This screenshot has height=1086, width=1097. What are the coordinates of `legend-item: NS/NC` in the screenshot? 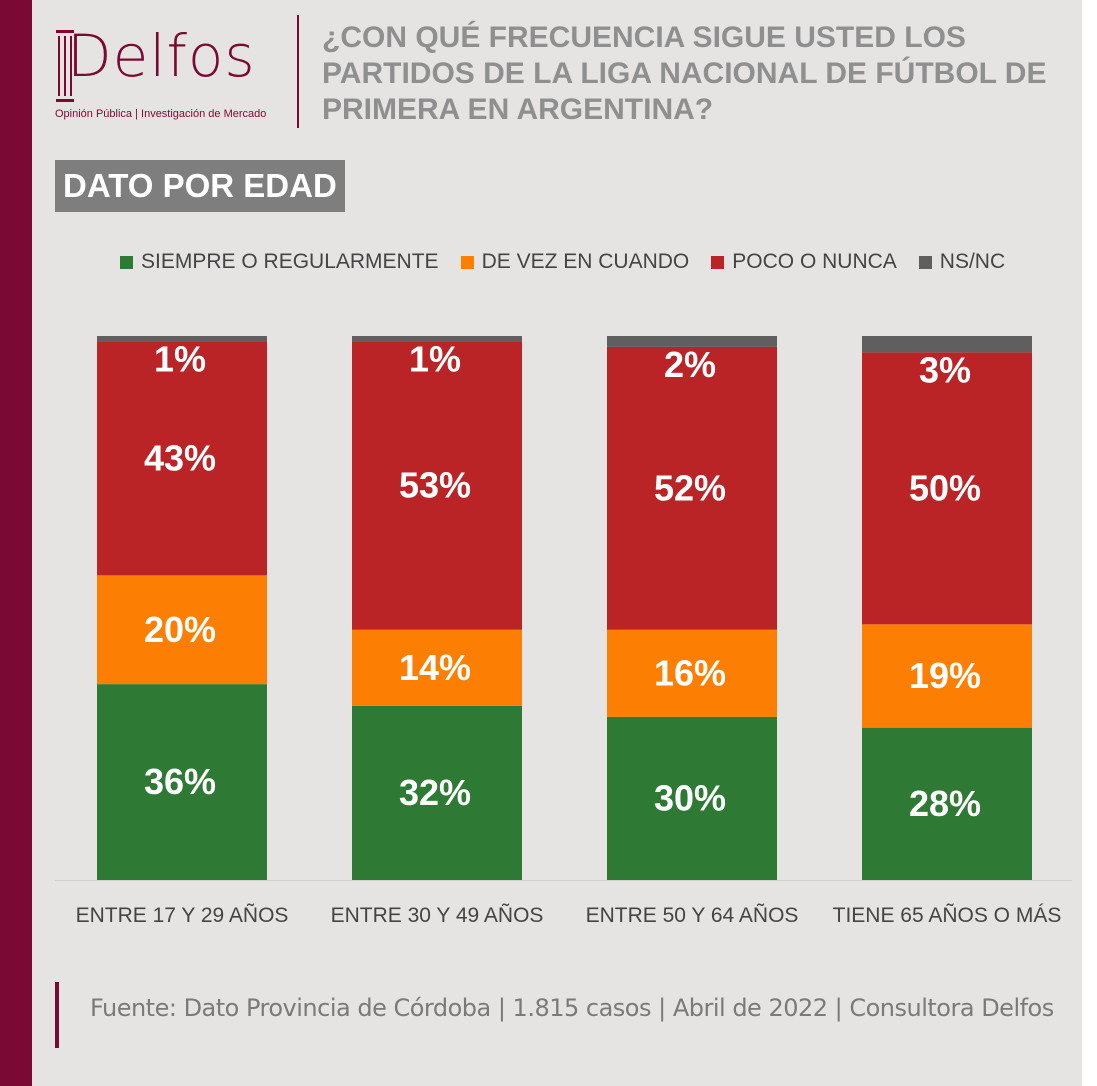 It's located at (962, 262).